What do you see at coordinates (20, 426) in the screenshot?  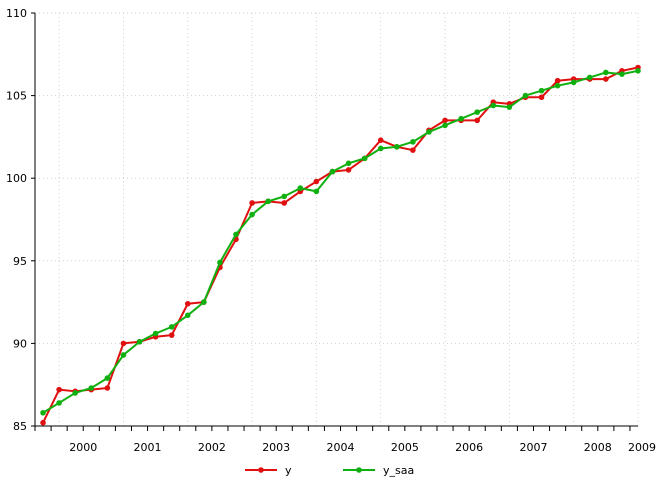 I see `y-tick-label: 85` at bounding box center [20, 426].